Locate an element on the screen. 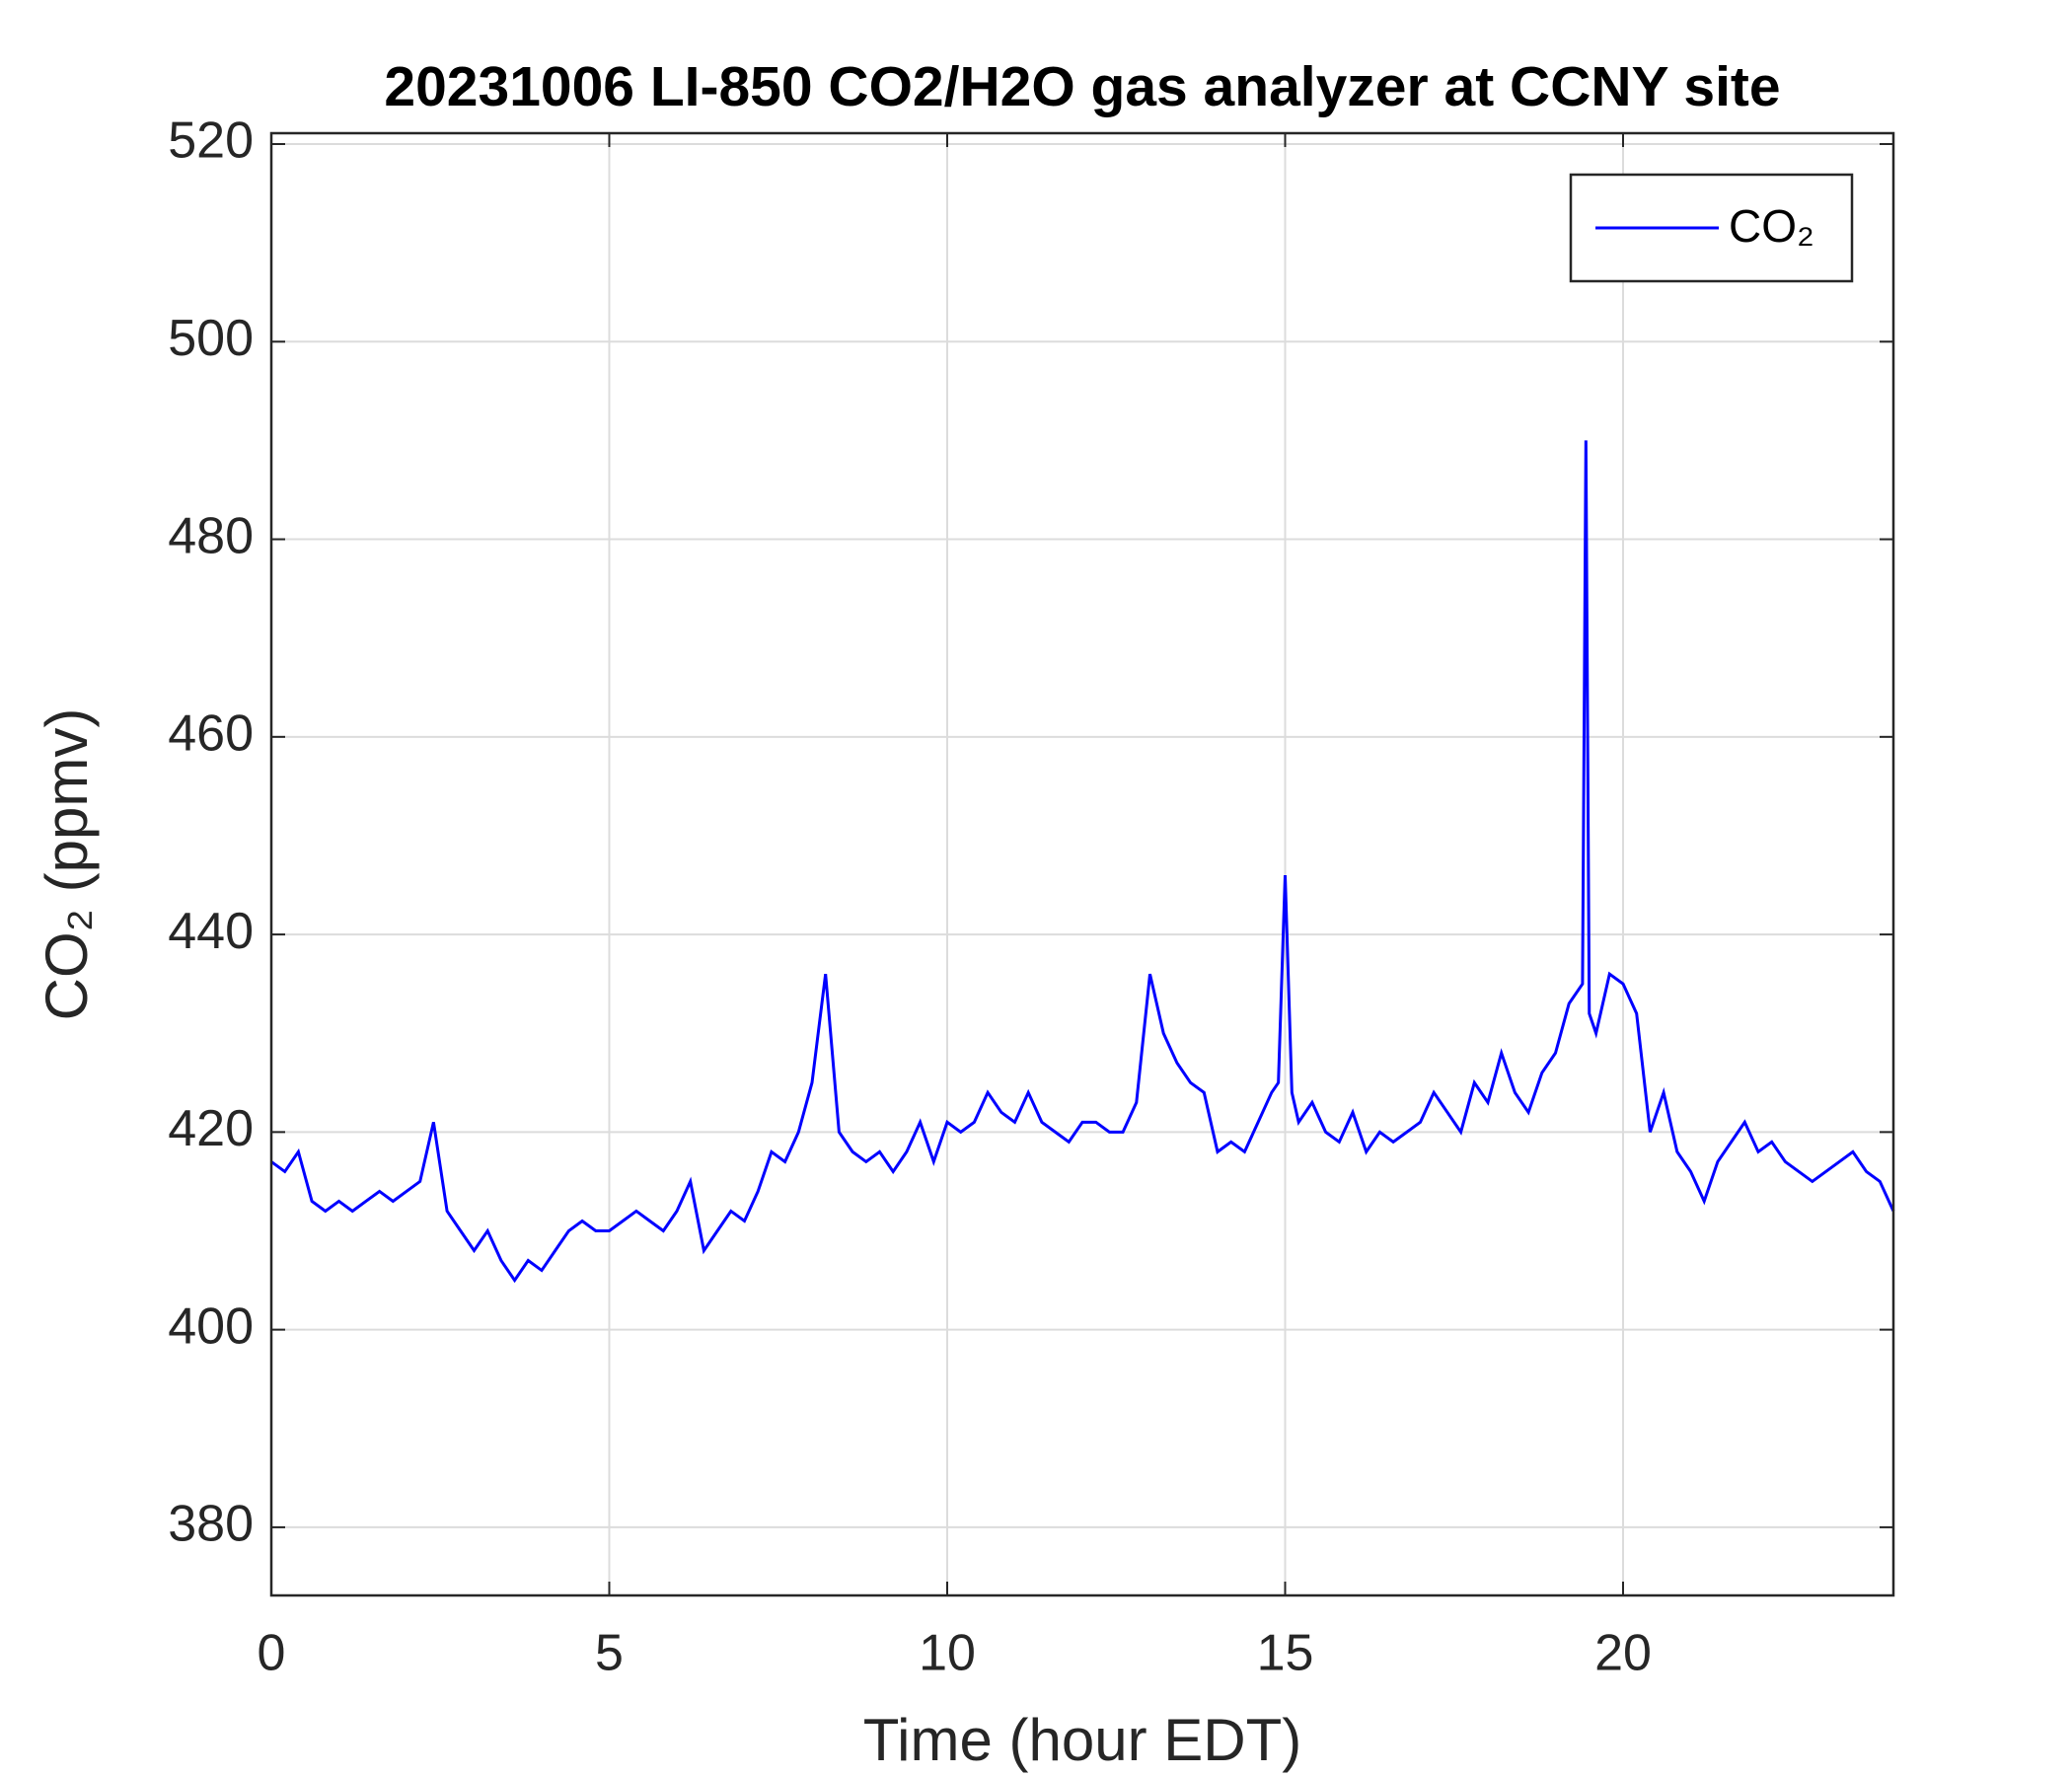 This screenshot has width=2072, height=1776. y-tick-label: 520 is located at coordinates (211, 141).